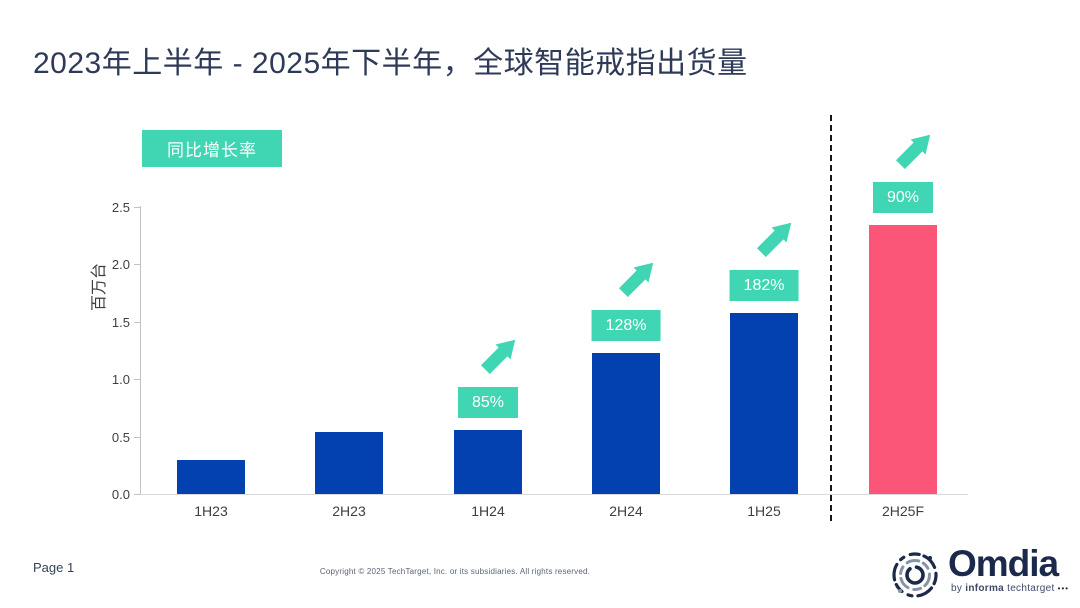  I want to click on x-axis-line, so click(554, 494).